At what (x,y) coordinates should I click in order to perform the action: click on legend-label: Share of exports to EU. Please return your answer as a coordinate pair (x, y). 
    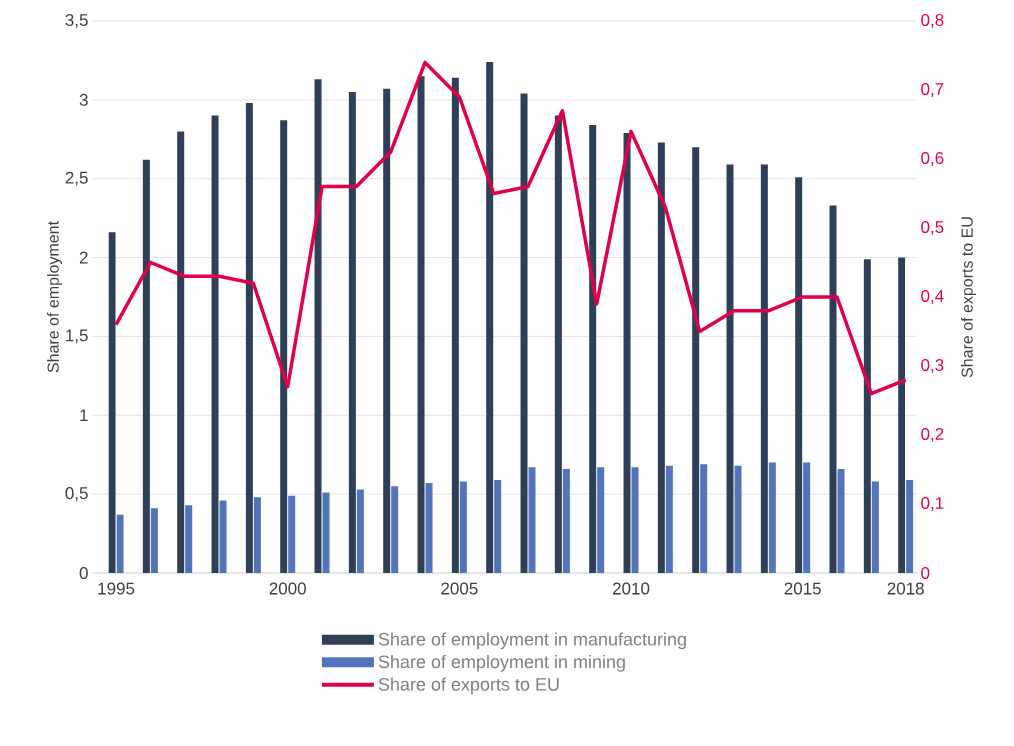
    Looking at the image, I should click on (468, 686).